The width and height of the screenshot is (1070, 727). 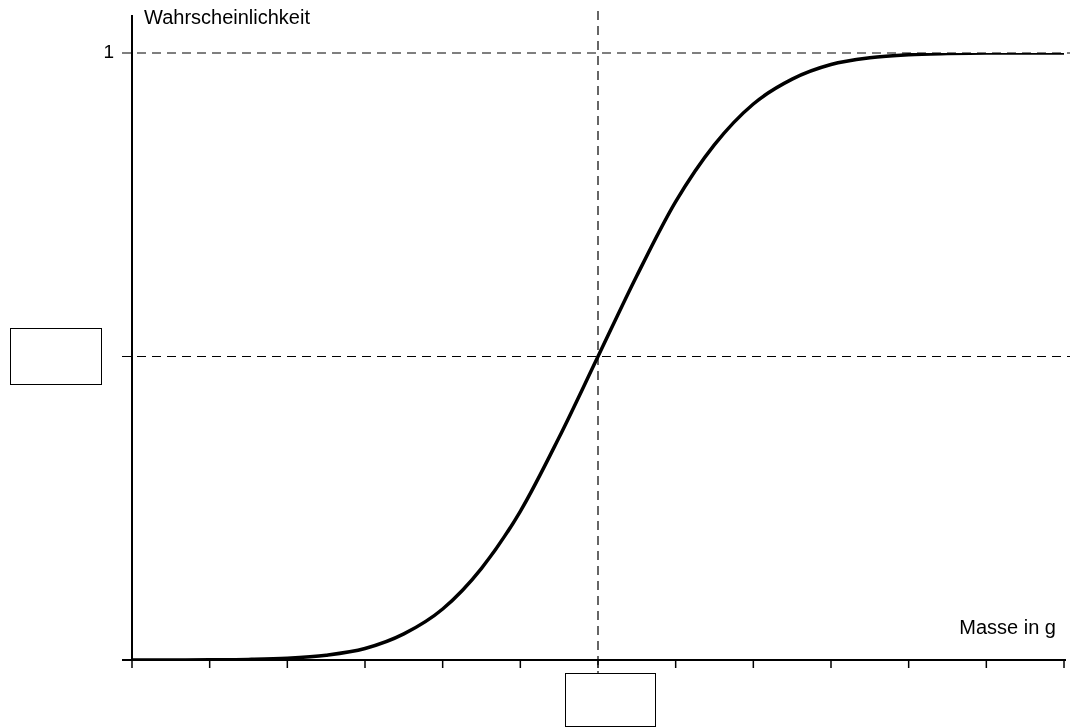 I want to click on x-axis-title: Masse in g, so click(x=1007, y=626).